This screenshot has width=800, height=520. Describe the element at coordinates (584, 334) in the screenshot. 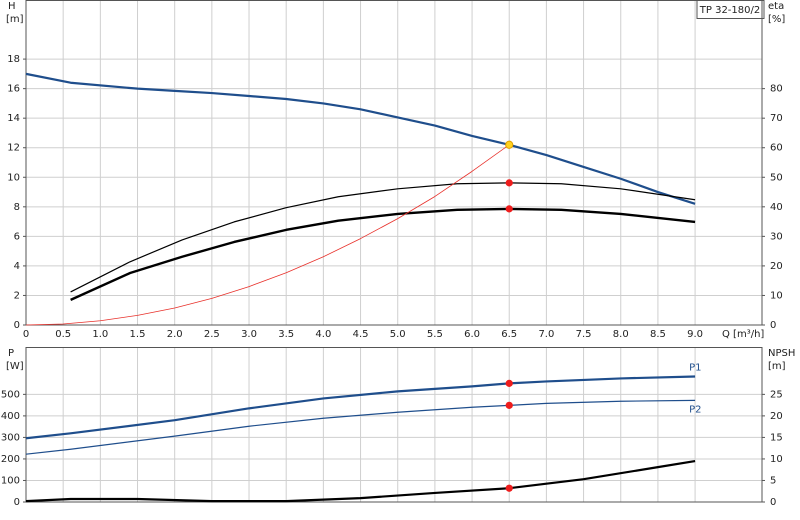

I see `x-tick-label: 7.5` at that location.